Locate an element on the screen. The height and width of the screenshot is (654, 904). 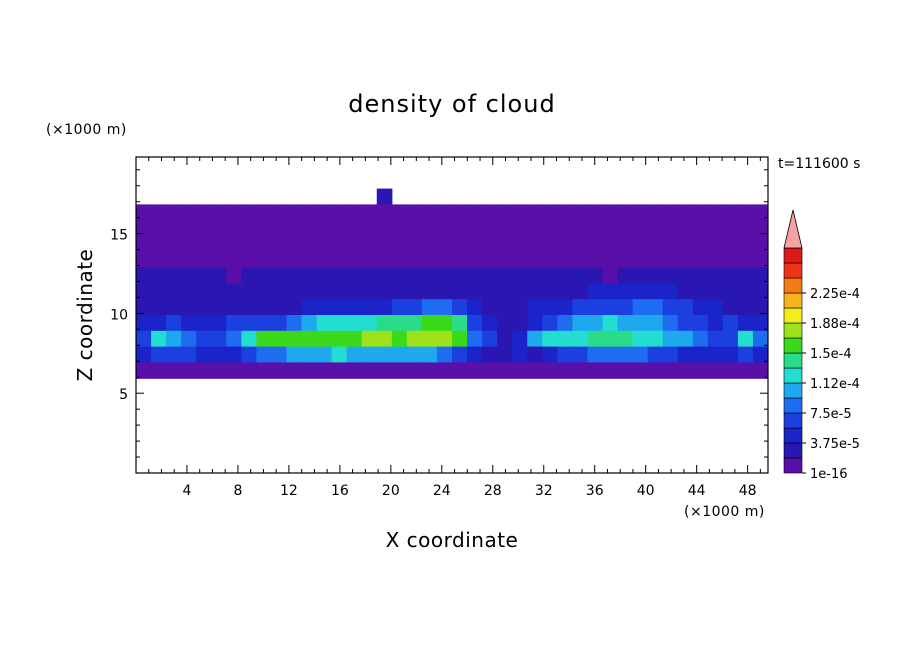
colorbar-label: 2.25e-4 is located at coordinates (835, 294).